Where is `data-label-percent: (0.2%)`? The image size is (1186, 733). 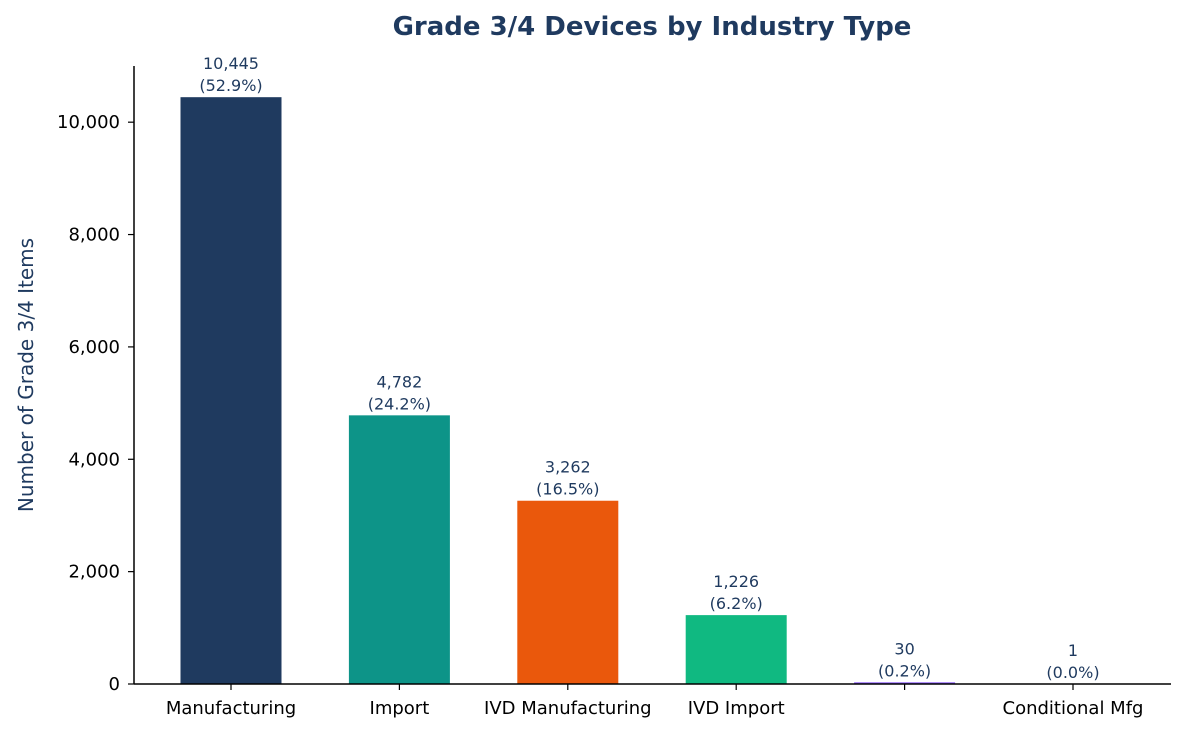 data-label-percent: (0.2%) is located at coordinates (904, 670).